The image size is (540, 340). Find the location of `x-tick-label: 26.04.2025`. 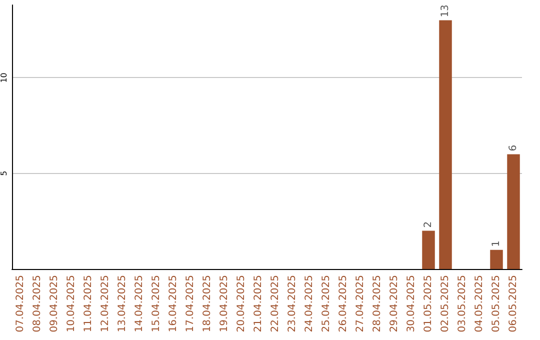

x-tick-label: 26.04.2025 is located at coordinates (343, 303).